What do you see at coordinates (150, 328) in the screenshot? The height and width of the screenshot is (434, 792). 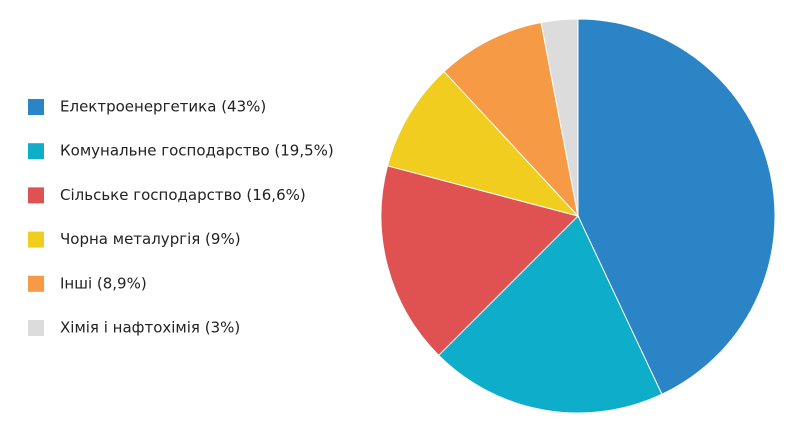 I see `legend-label: Хімія і нафтохімія (3%)` at bounding box center [150, 328].